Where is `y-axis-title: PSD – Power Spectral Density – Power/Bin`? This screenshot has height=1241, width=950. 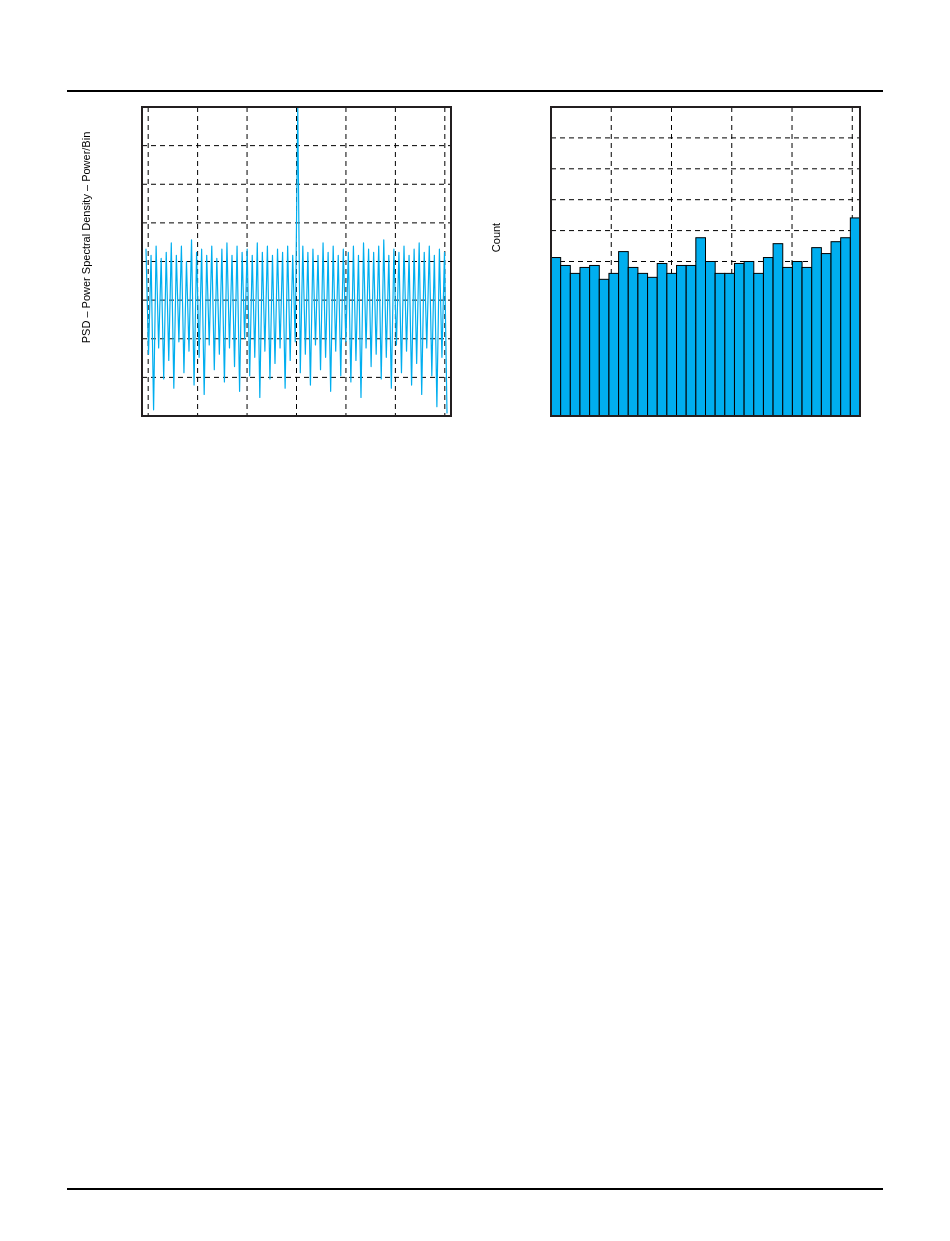
y-axis-title: PSD – Power Spectral Density – Power/Bin is located at coordinates (86, 237).